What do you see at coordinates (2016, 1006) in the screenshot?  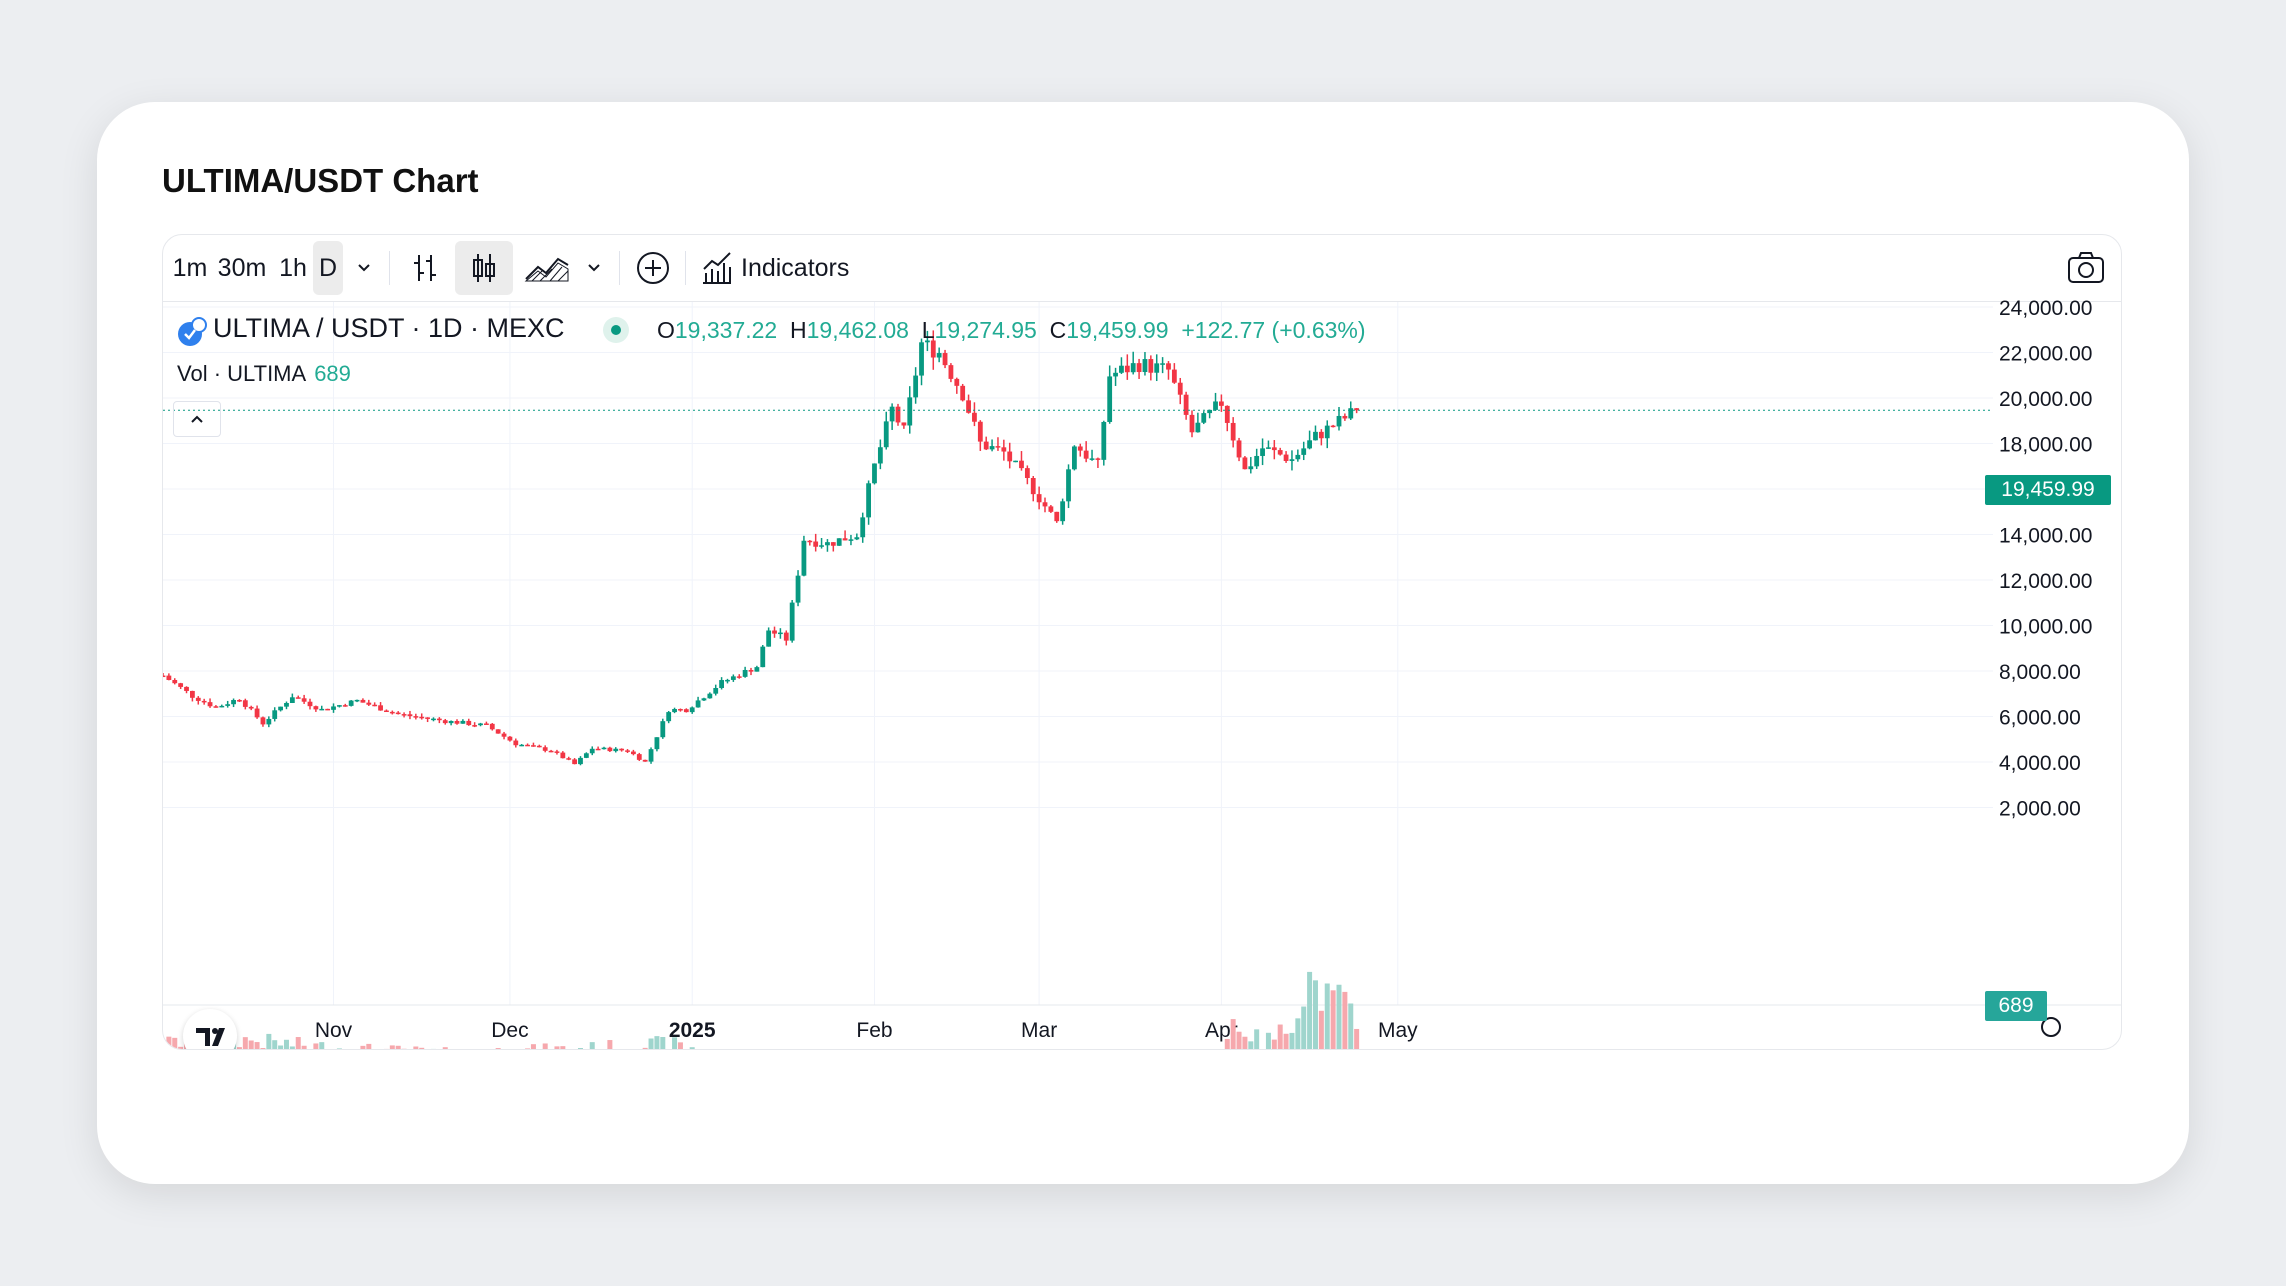 I see `last-volume-tag: 689` at bounding box center [2016, 1006].